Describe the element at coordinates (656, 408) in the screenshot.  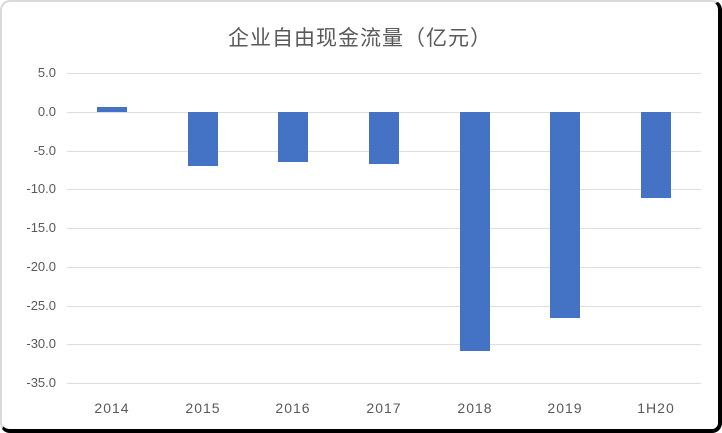
I see `x-axis-tick-label-1H20: 1H20` at that location.